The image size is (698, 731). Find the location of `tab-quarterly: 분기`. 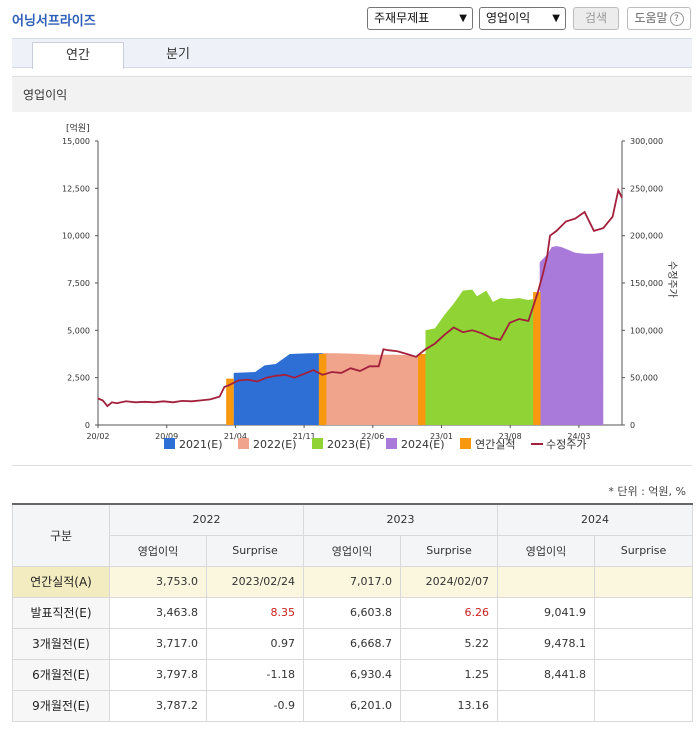

tab-quarterly: 분기 is located at coordinates (178, 54).